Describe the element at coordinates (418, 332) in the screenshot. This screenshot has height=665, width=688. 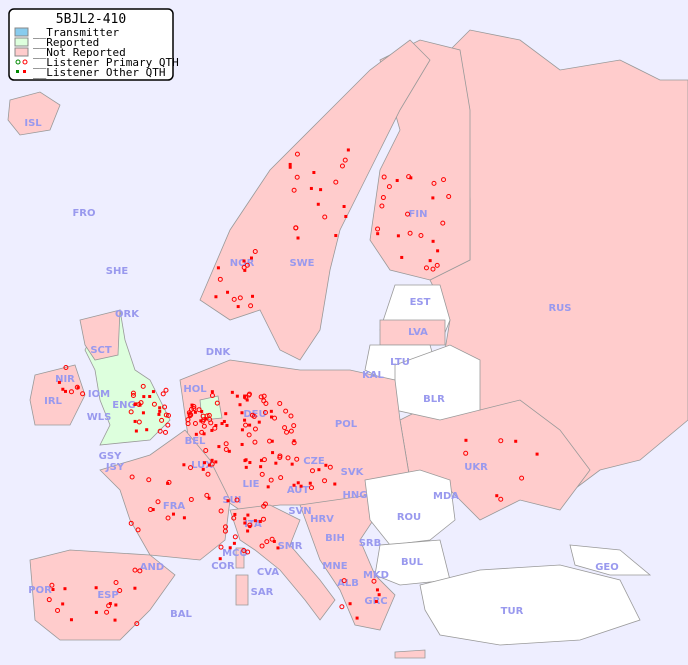
I see `country-label-lva: LVA` at that location.